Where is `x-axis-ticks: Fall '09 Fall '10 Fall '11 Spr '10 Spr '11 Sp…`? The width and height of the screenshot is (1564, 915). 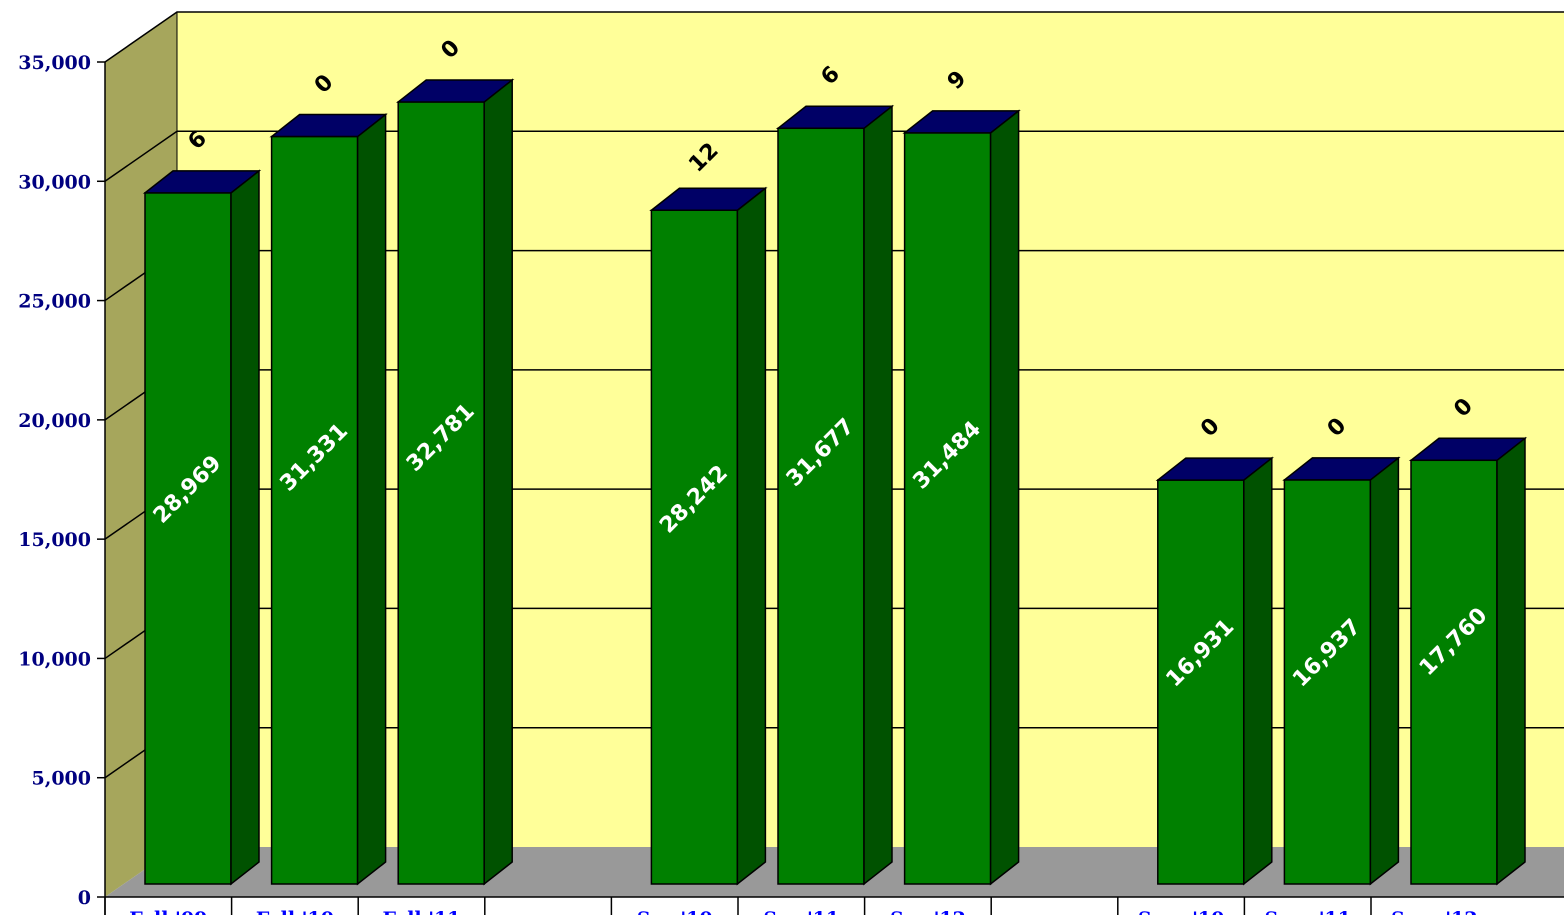 x-axis-ticks: Fall '09 Fall '10 Fall '11 Spr '10 Spr '11 Sp… is located at coordinates (791, 906).